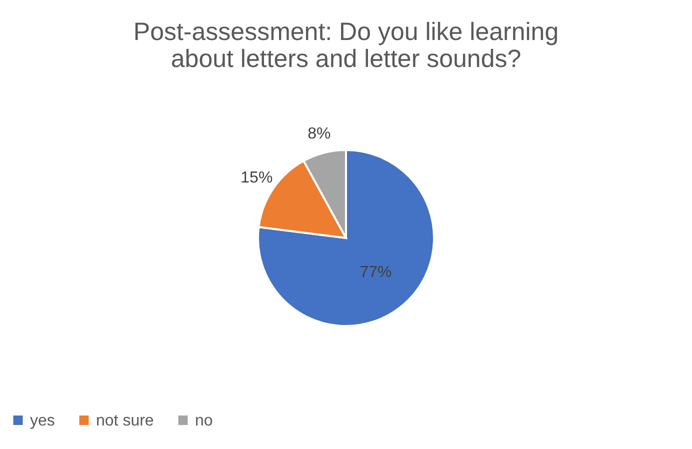 The image size is (692, 449). What do you see at coordinates (125, 421) in the screenshot?
I see `legend-label: not sure` at bounding box center [125, 421].